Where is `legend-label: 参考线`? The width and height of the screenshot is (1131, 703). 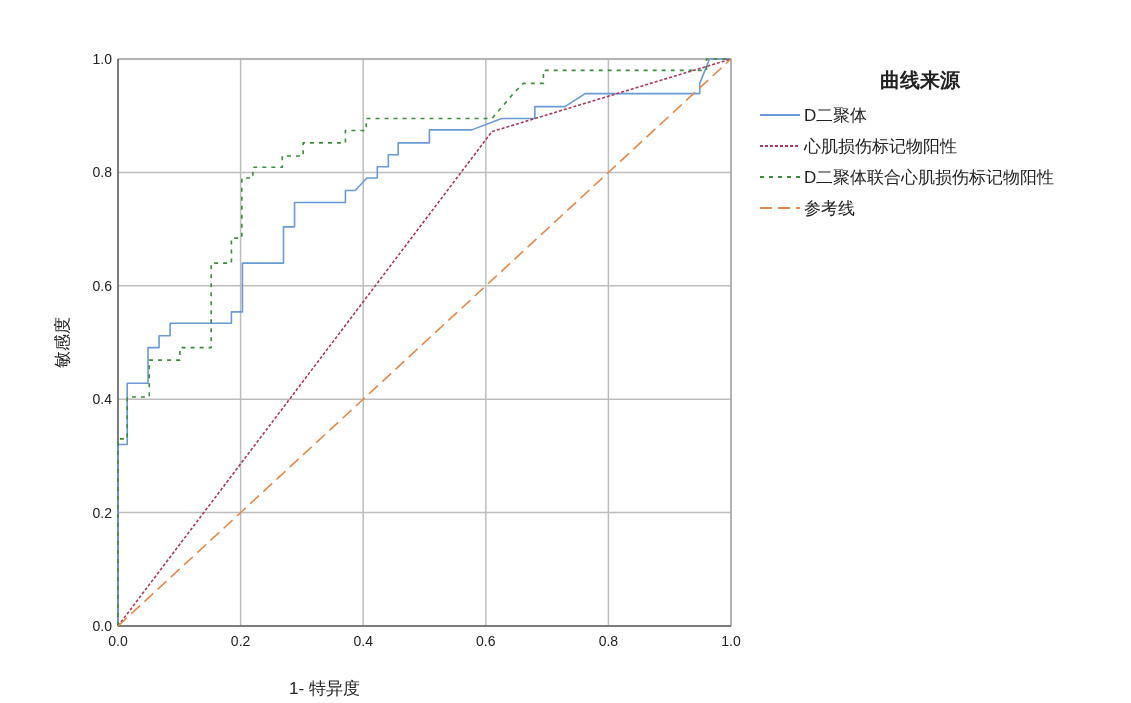 legend-label: 参考线 is located at coordinates (829, 208).